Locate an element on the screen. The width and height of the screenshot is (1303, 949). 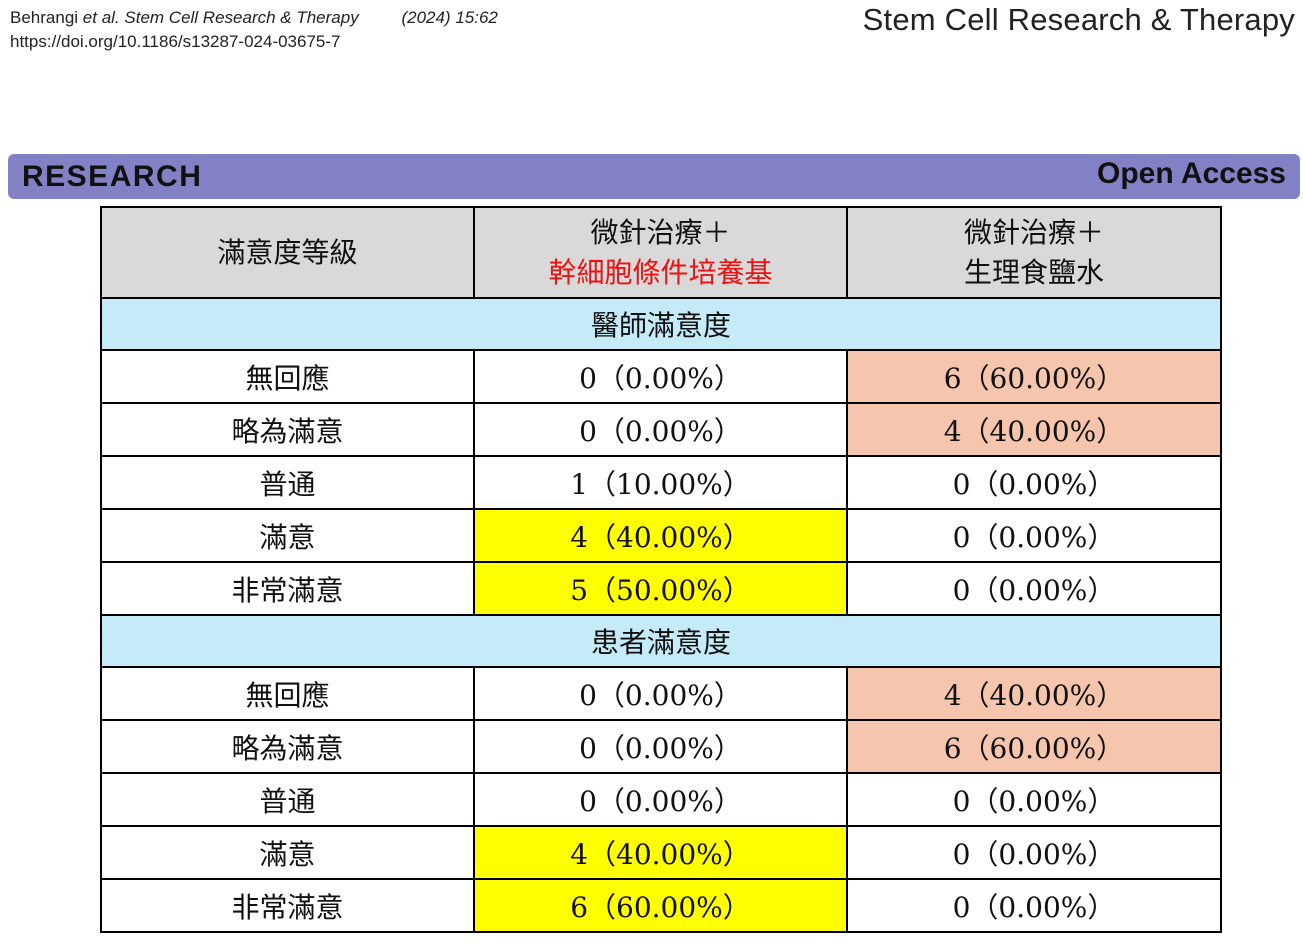
stem-cell-value: 5（50.00%） is located at coordinates (660, 588).